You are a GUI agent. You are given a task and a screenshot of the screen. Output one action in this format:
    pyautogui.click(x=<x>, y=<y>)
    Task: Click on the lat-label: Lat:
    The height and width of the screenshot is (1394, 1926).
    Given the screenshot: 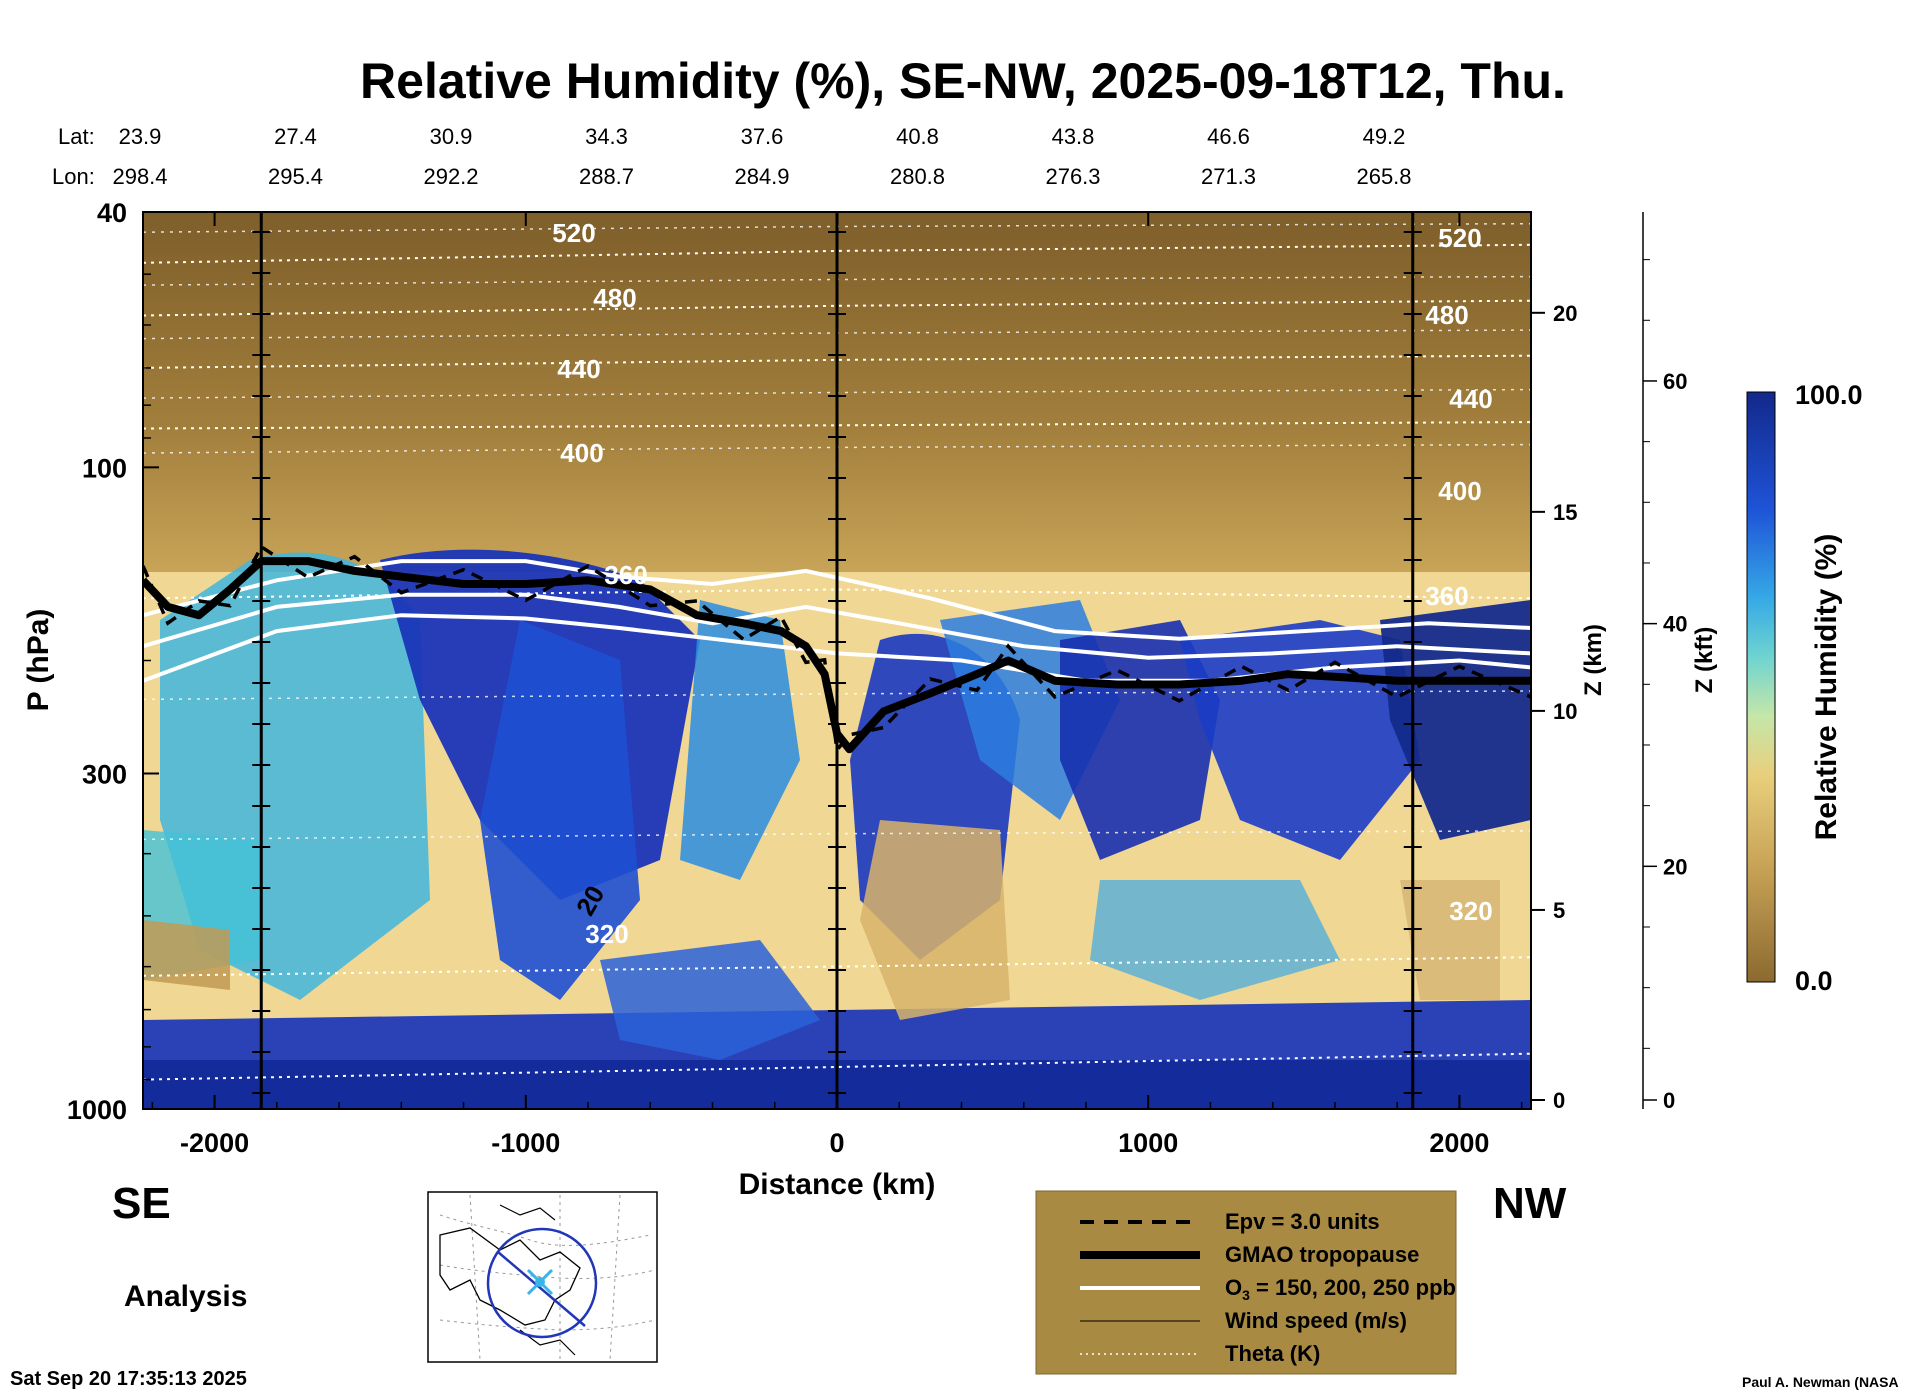 What is the action you would take?
    pyautogui.click(x=76, y=136)
    